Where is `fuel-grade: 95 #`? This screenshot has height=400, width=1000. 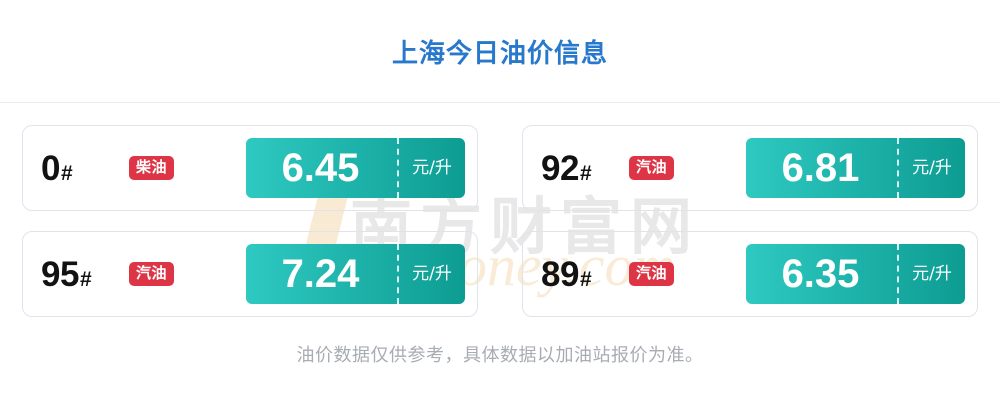
fuel-grade: 95 # is located at coordinates (74, 274).